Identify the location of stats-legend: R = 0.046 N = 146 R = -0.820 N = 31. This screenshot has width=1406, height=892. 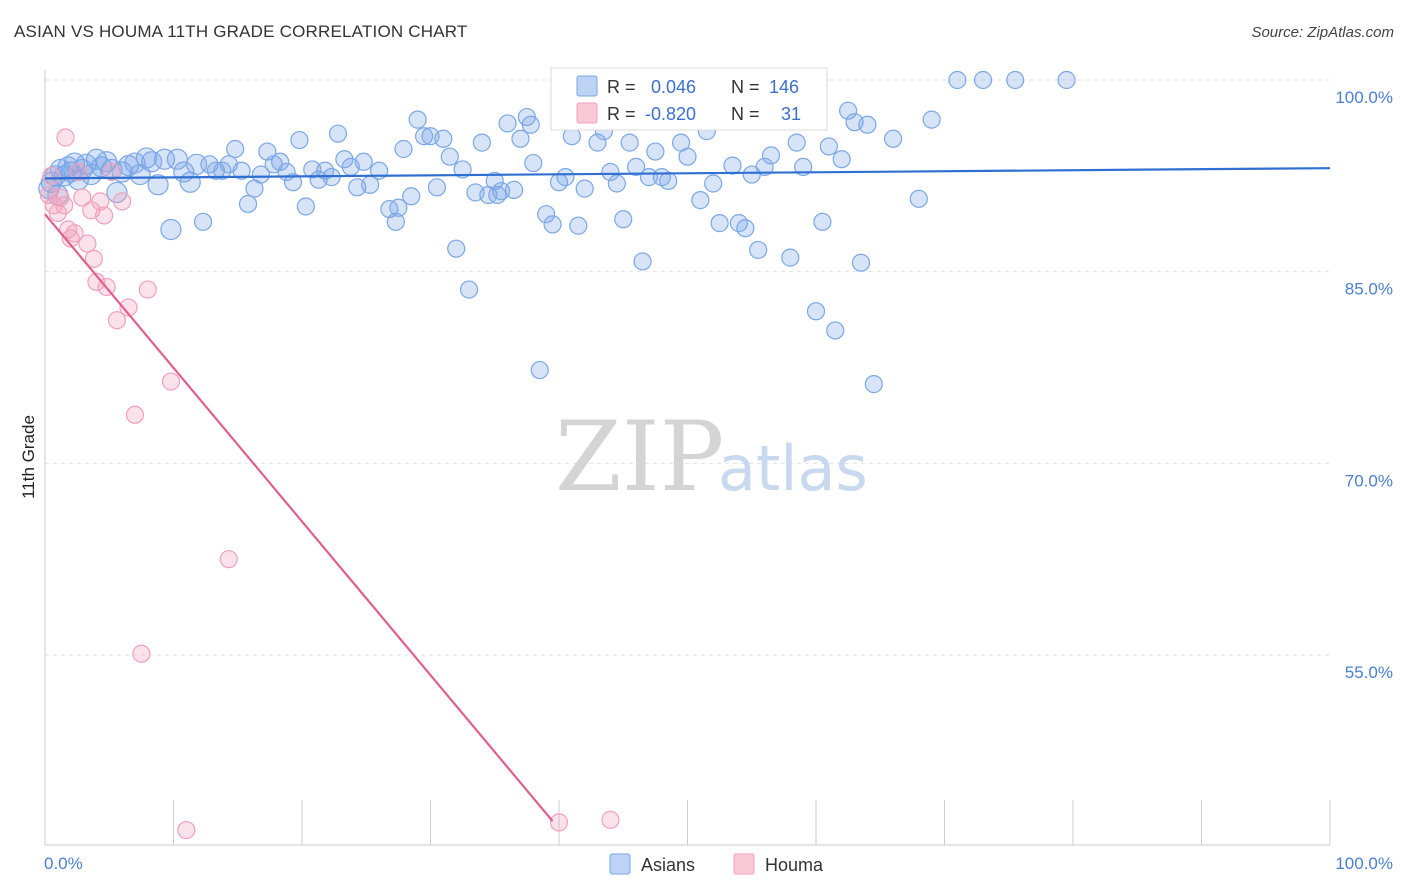
(689, 99).